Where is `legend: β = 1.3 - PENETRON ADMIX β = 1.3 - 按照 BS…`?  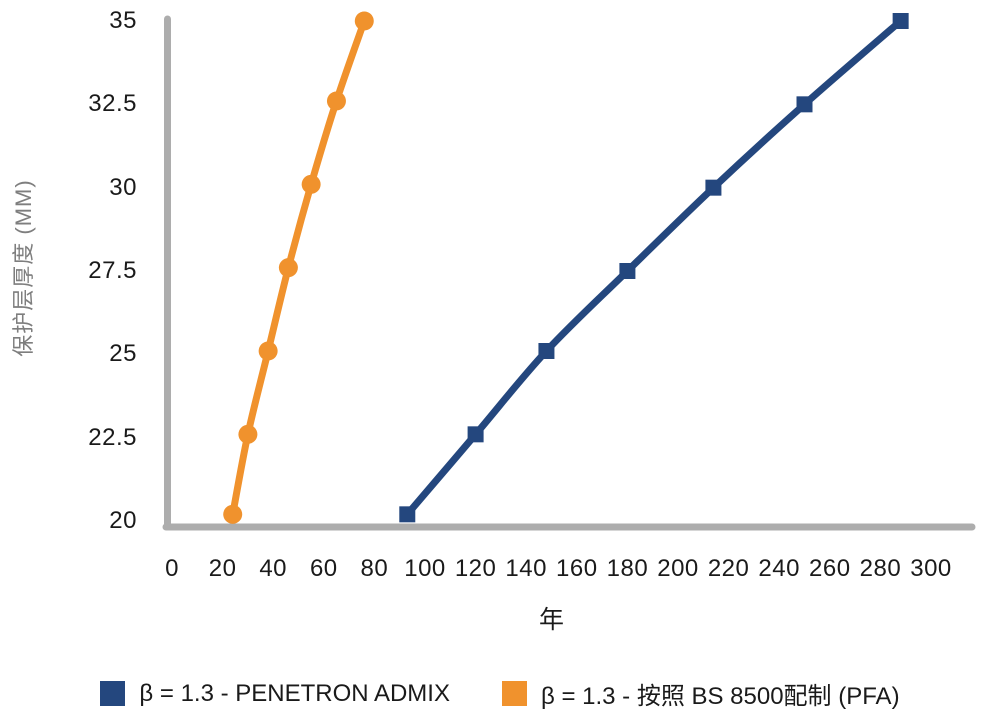
legend: β = 1.3 - PENETRON ADMIX β = 1.3 - 按照 BS… is located at coordinates (500, 693).